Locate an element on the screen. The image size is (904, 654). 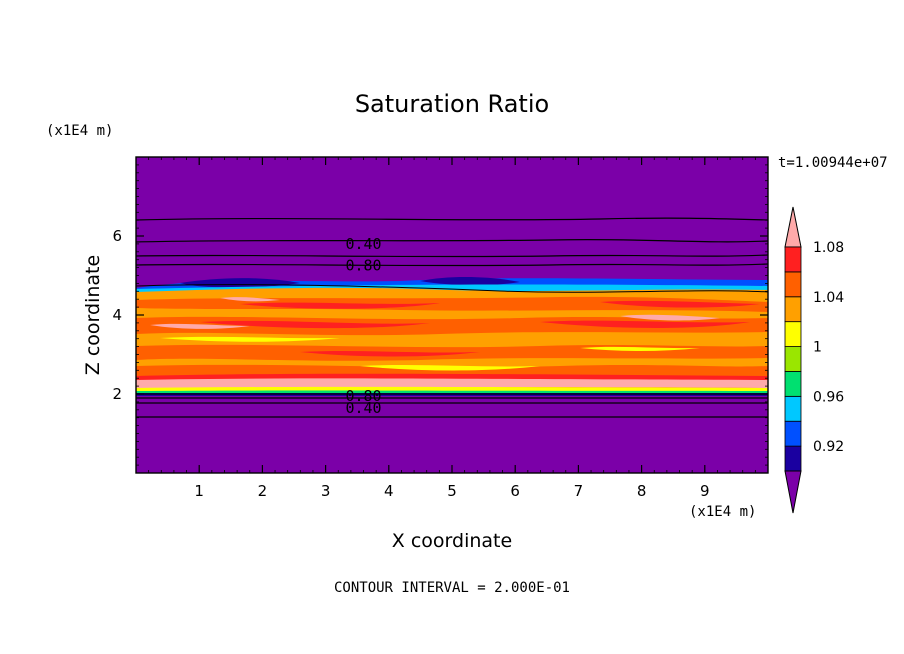
x-tick-label: 3 is located at coordinates (326, 491).